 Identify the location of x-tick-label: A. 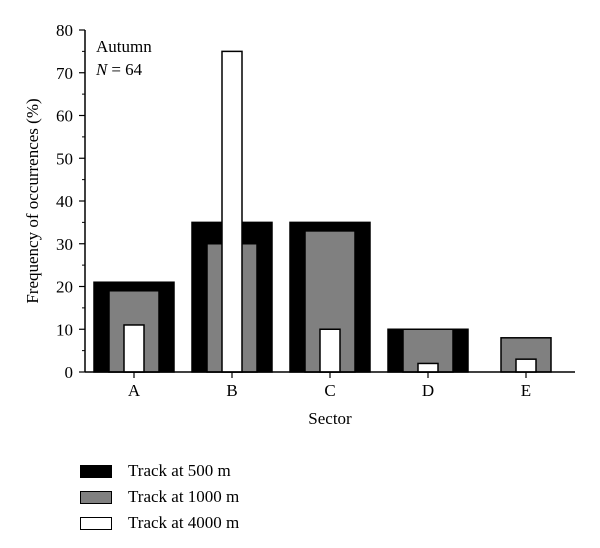
(134, 390).